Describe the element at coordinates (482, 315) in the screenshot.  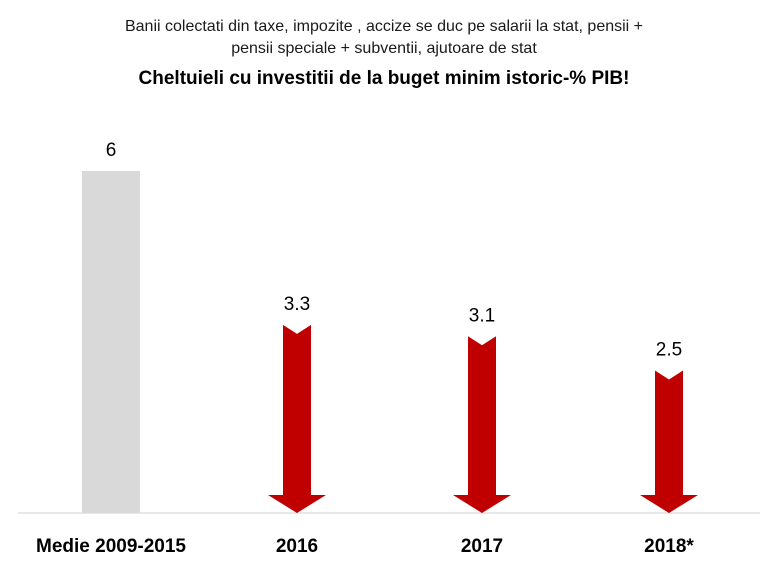
I see `data-label-3: 3.1` at that location.